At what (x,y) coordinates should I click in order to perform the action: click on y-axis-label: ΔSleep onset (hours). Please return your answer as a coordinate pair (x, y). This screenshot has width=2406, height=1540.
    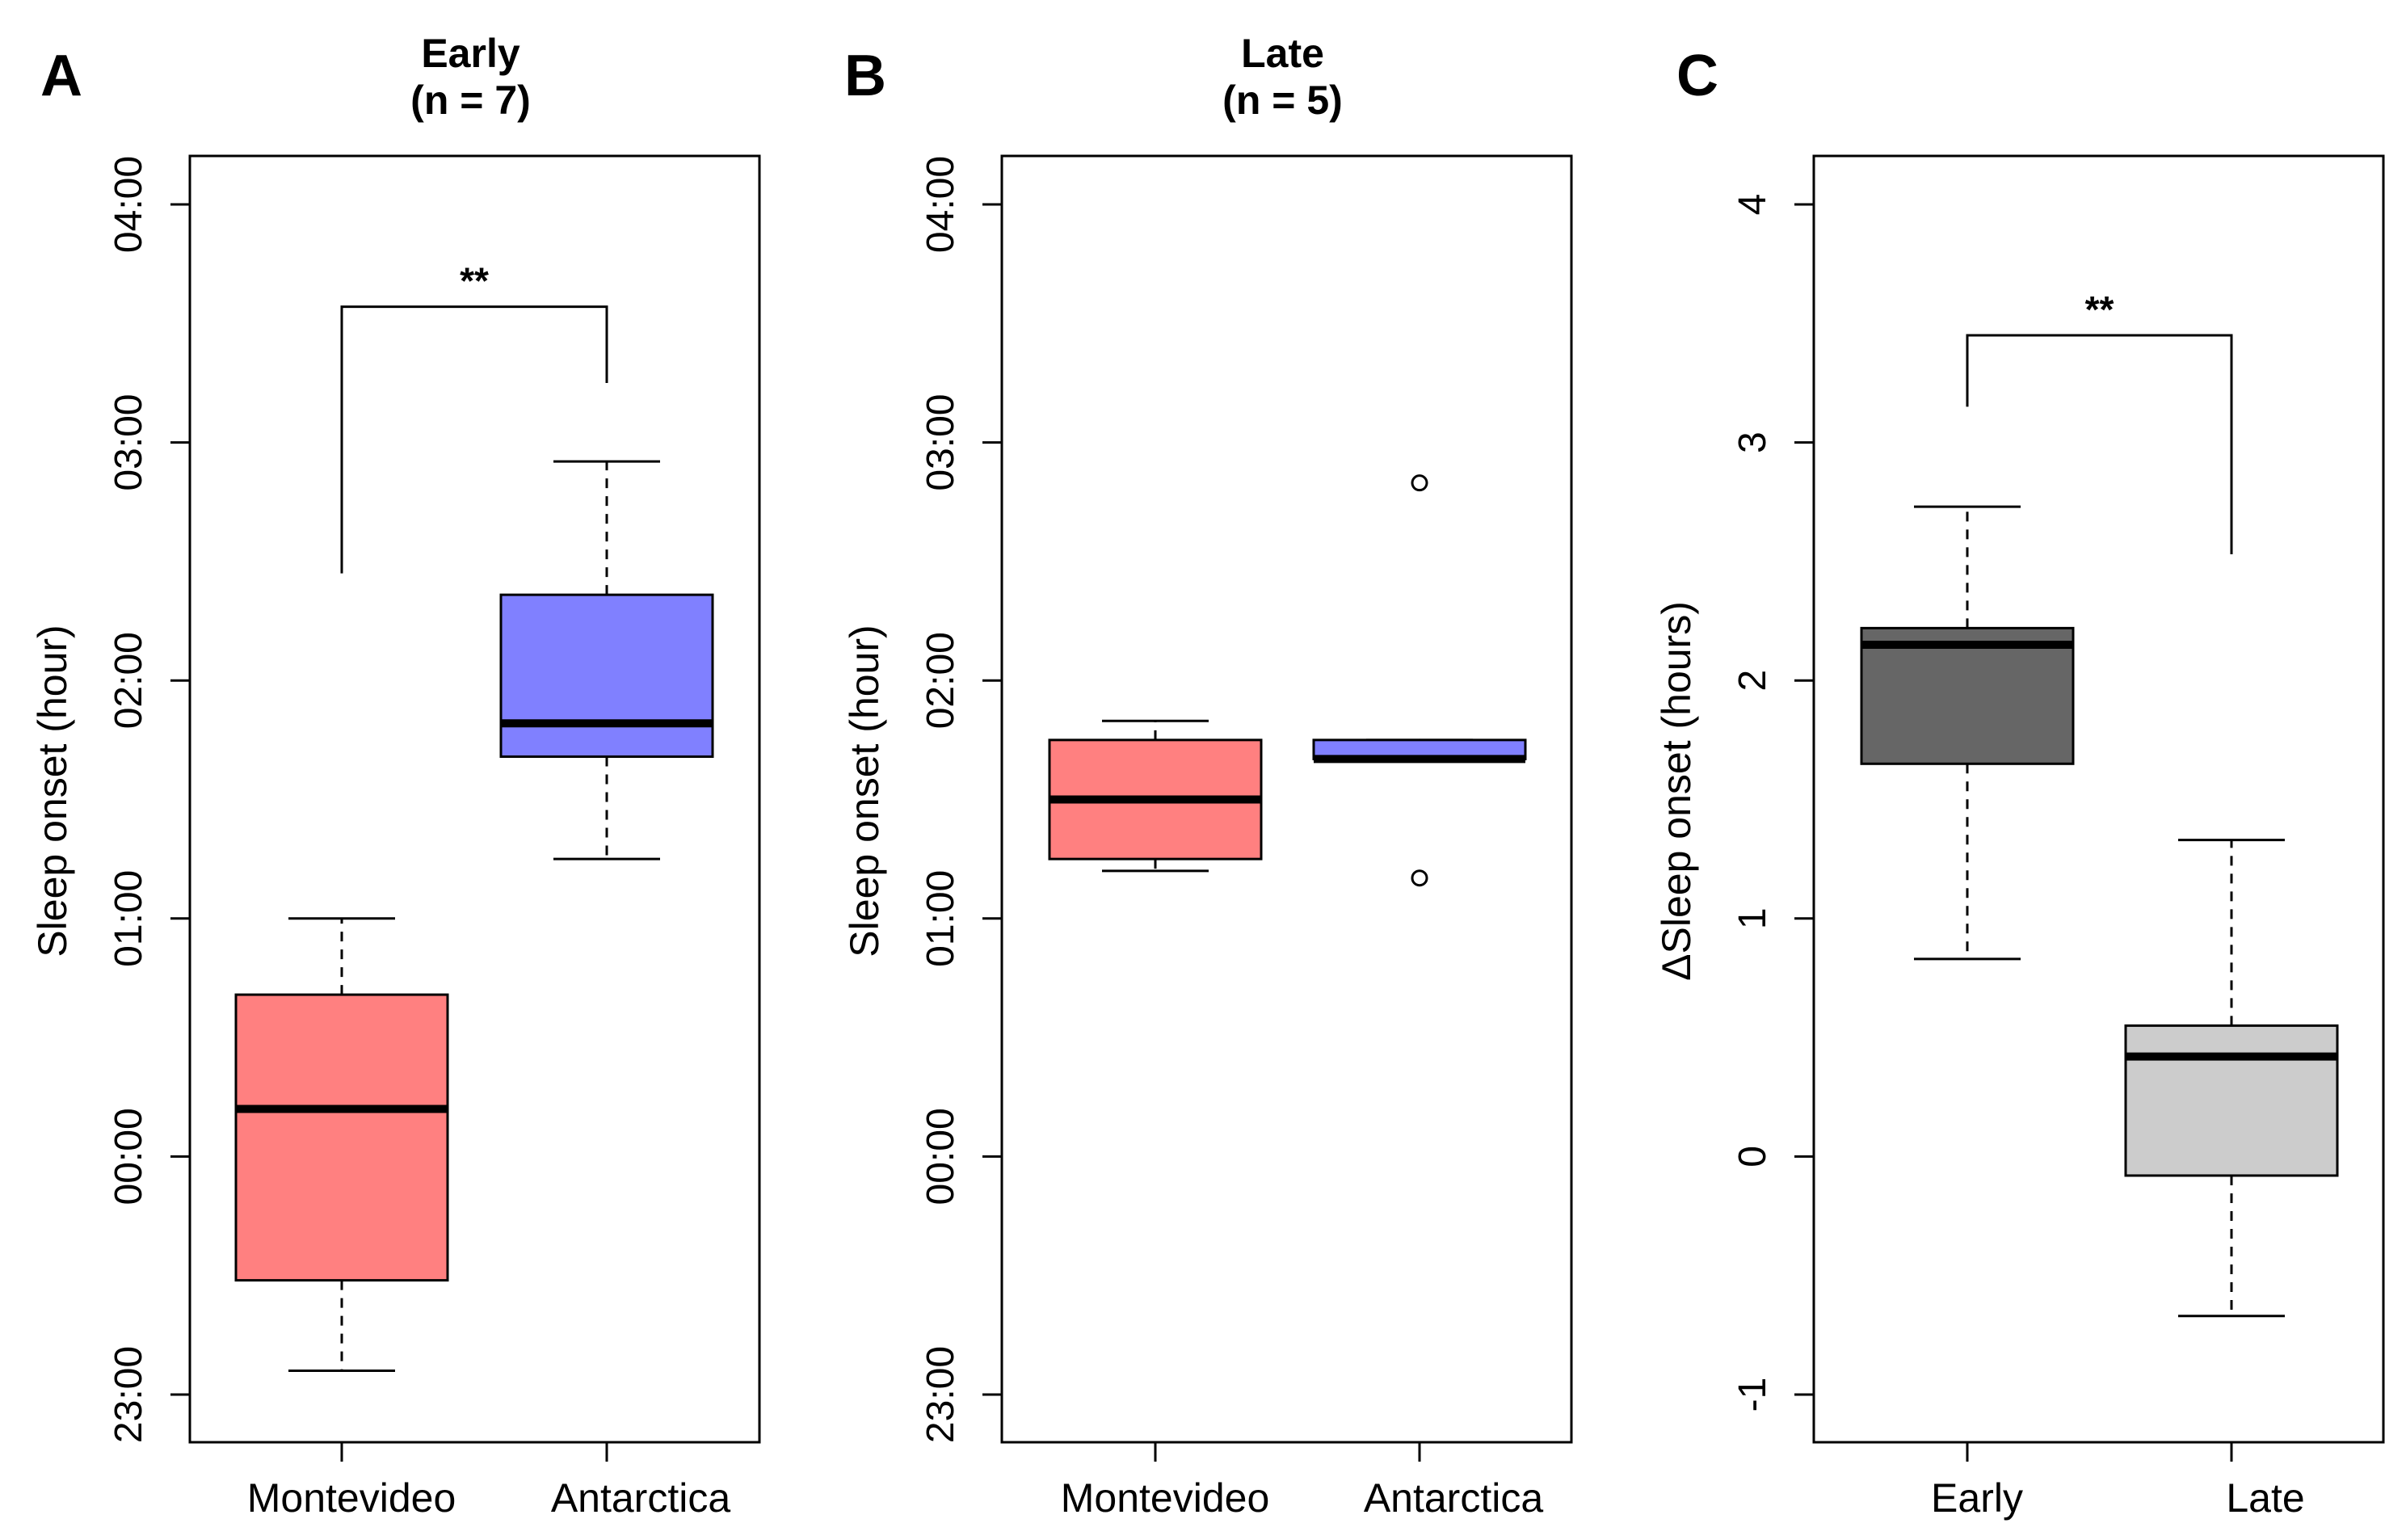
    Looking at the image, I should click on (1676, 791).